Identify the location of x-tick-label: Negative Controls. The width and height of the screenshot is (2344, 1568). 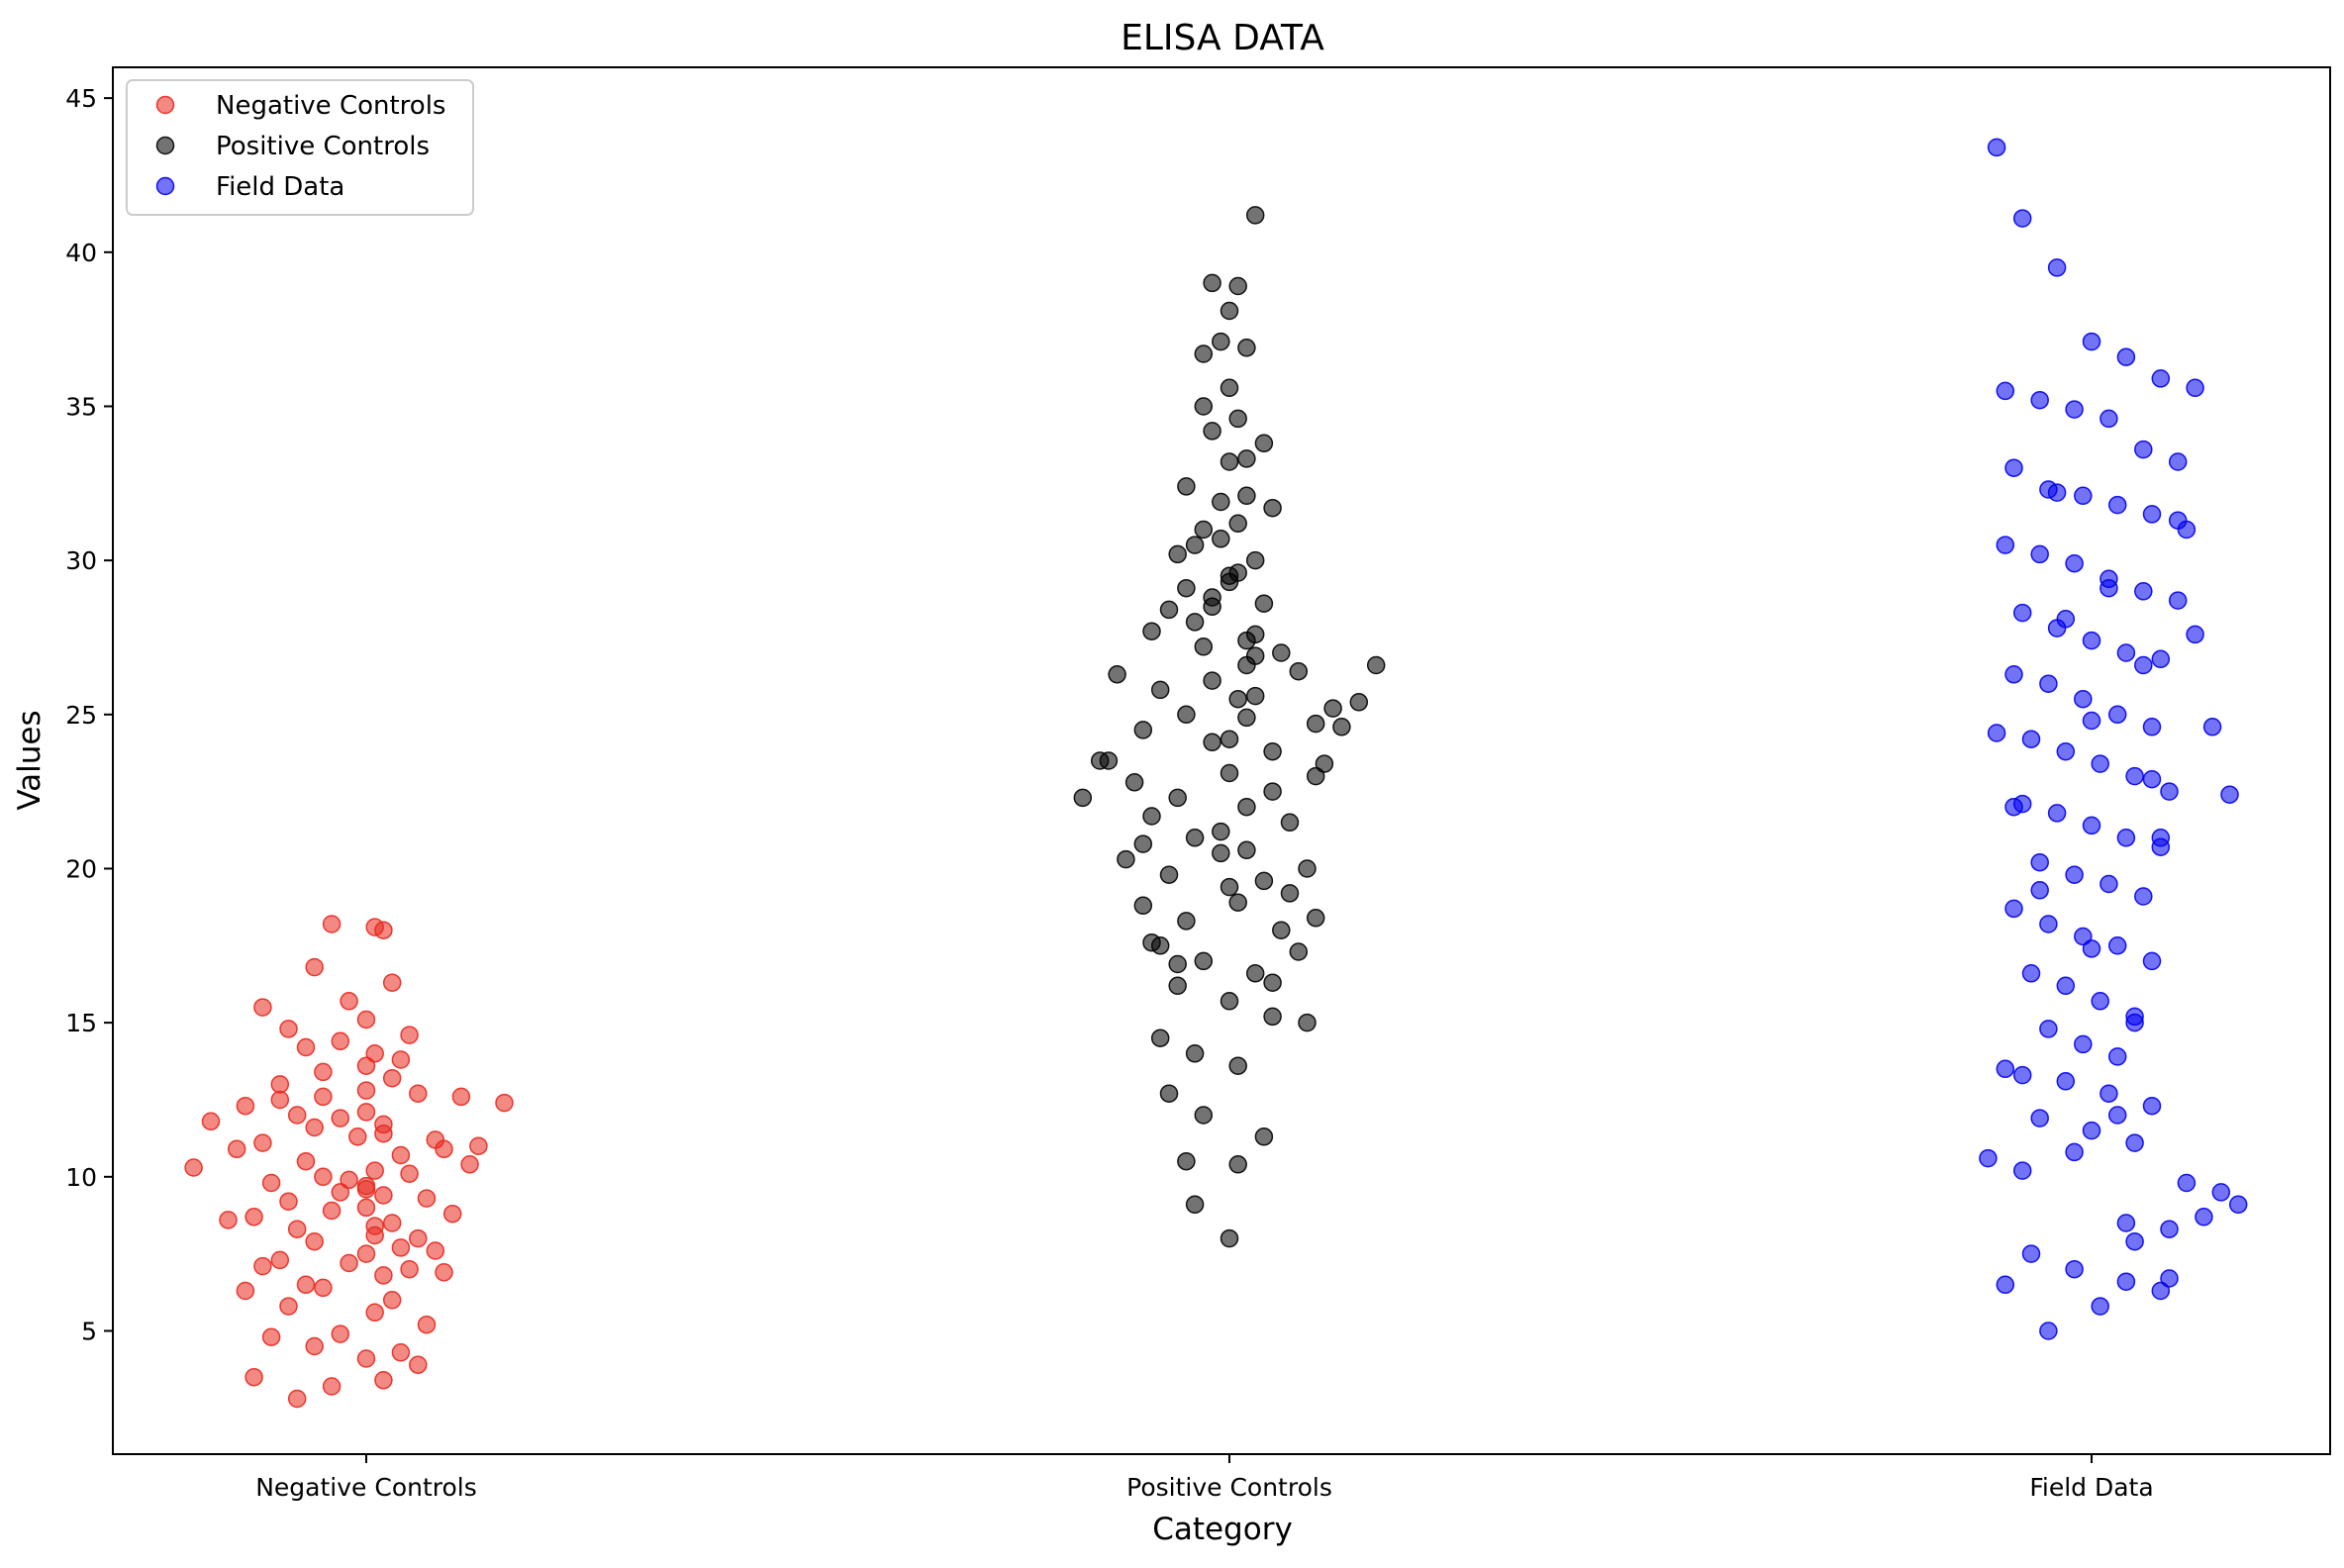
(366, 1487).